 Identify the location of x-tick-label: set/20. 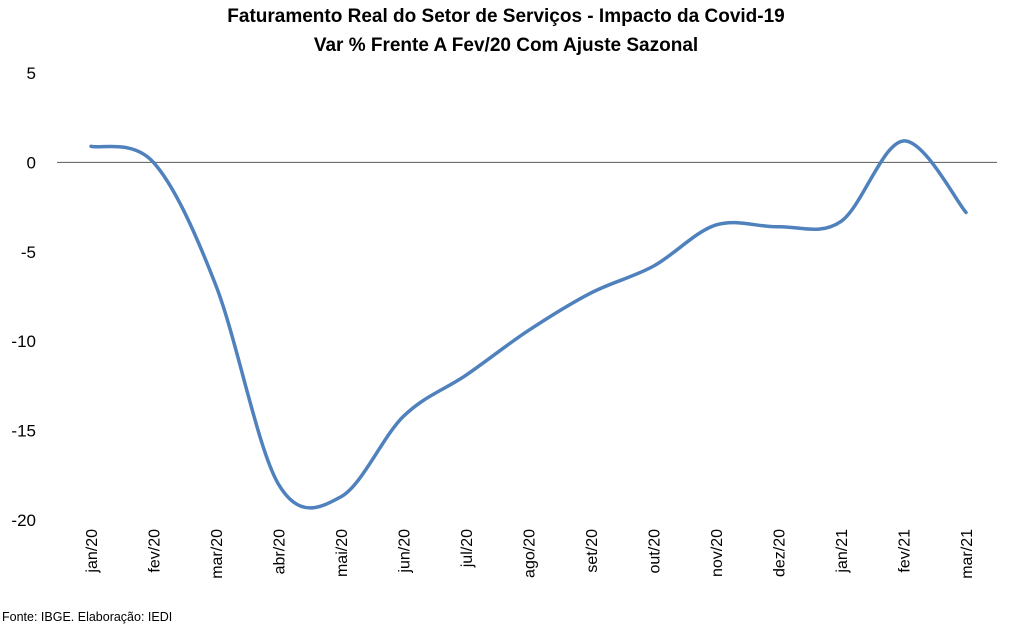
(592, 551).